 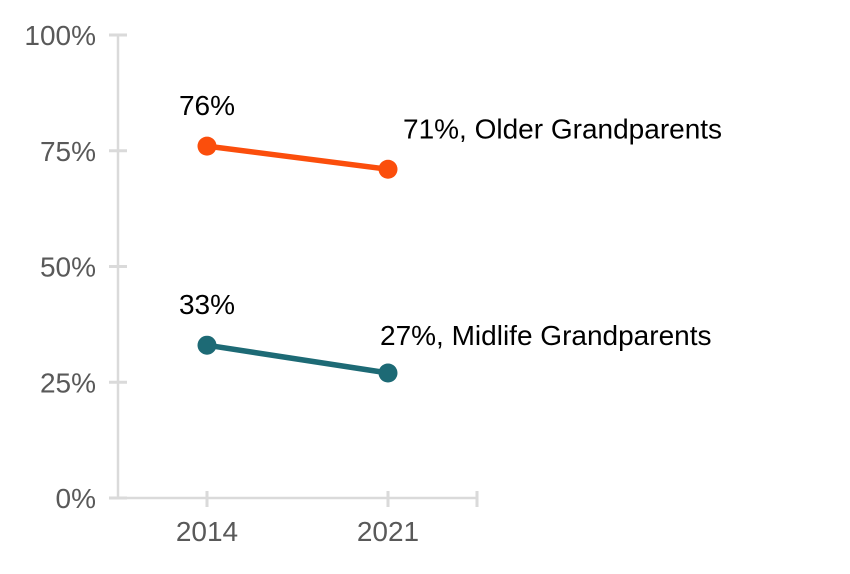 I want to click on y-tick-label-50: 50%, so click(x=68, y=267).